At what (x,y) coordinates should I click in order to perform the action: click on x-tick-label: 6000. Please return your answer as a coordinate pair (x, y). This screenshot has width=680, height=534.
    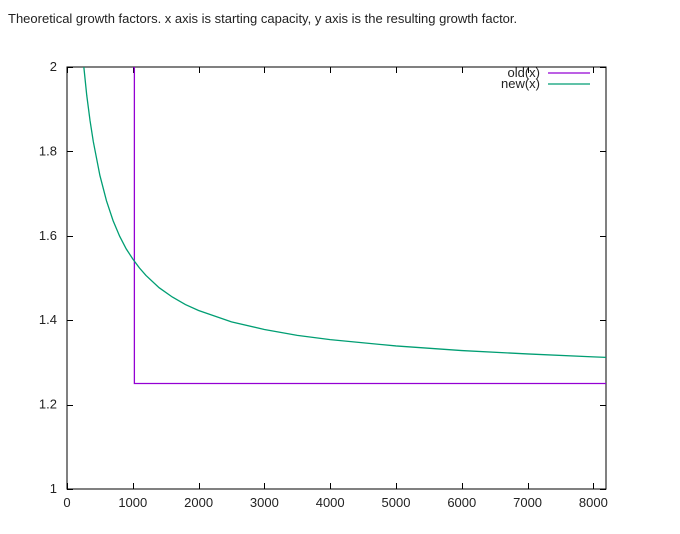
    Looking at the image, I should click on (461, 502).